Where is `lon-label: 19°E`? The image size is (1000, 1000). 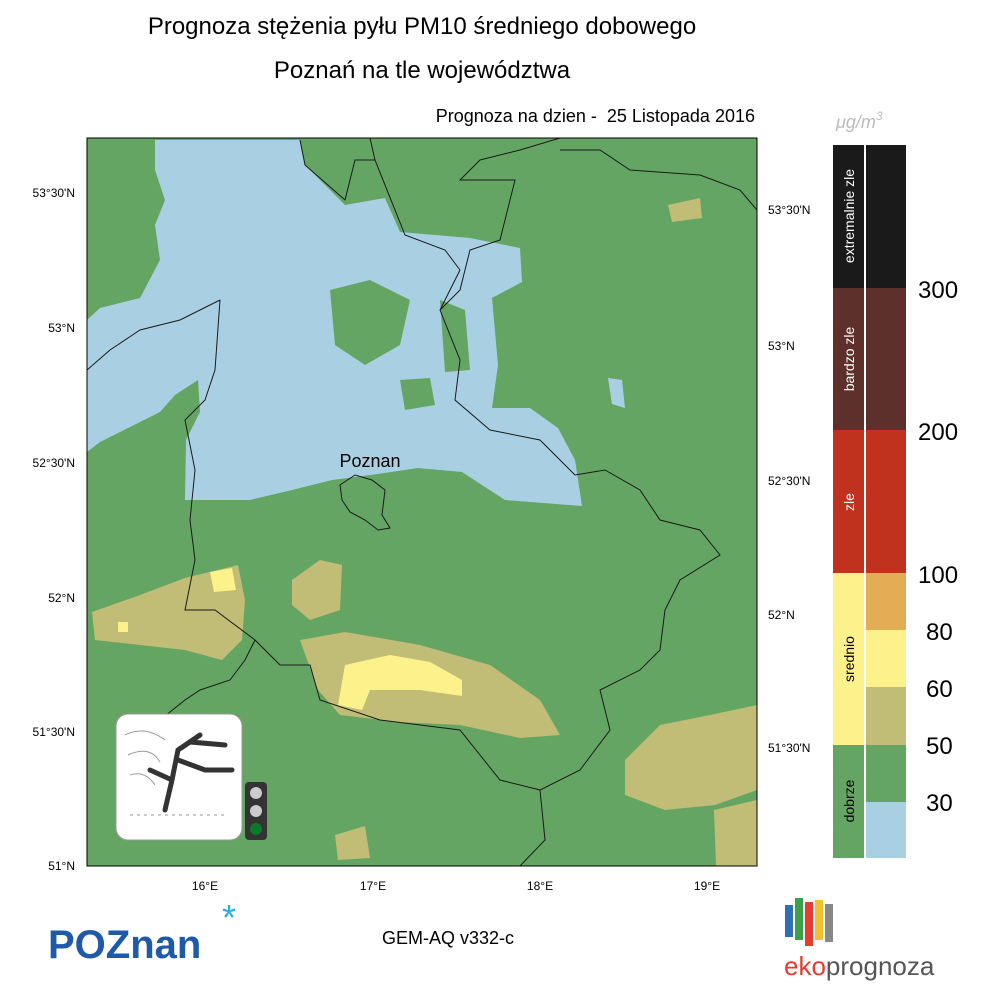
lon-label: 19°E is located at coordinates (707, 886).